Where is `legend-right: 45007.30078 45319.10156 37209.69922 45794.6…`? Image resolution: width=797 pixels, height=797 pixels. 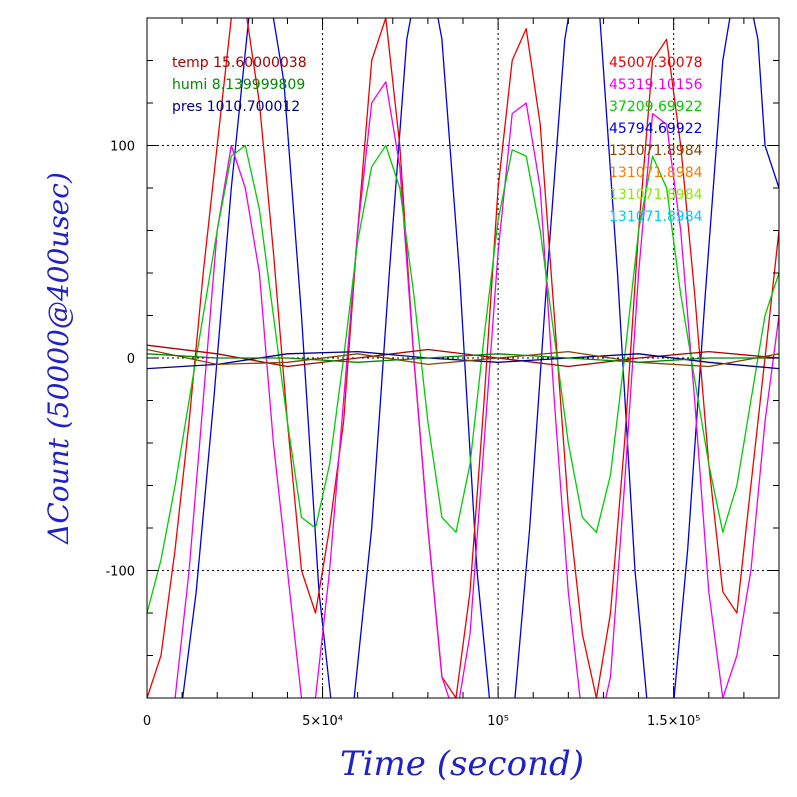
legend-right: 45007.30078 45319.10156 37209.69922 45794.6… is located at coordinates (656, 140).